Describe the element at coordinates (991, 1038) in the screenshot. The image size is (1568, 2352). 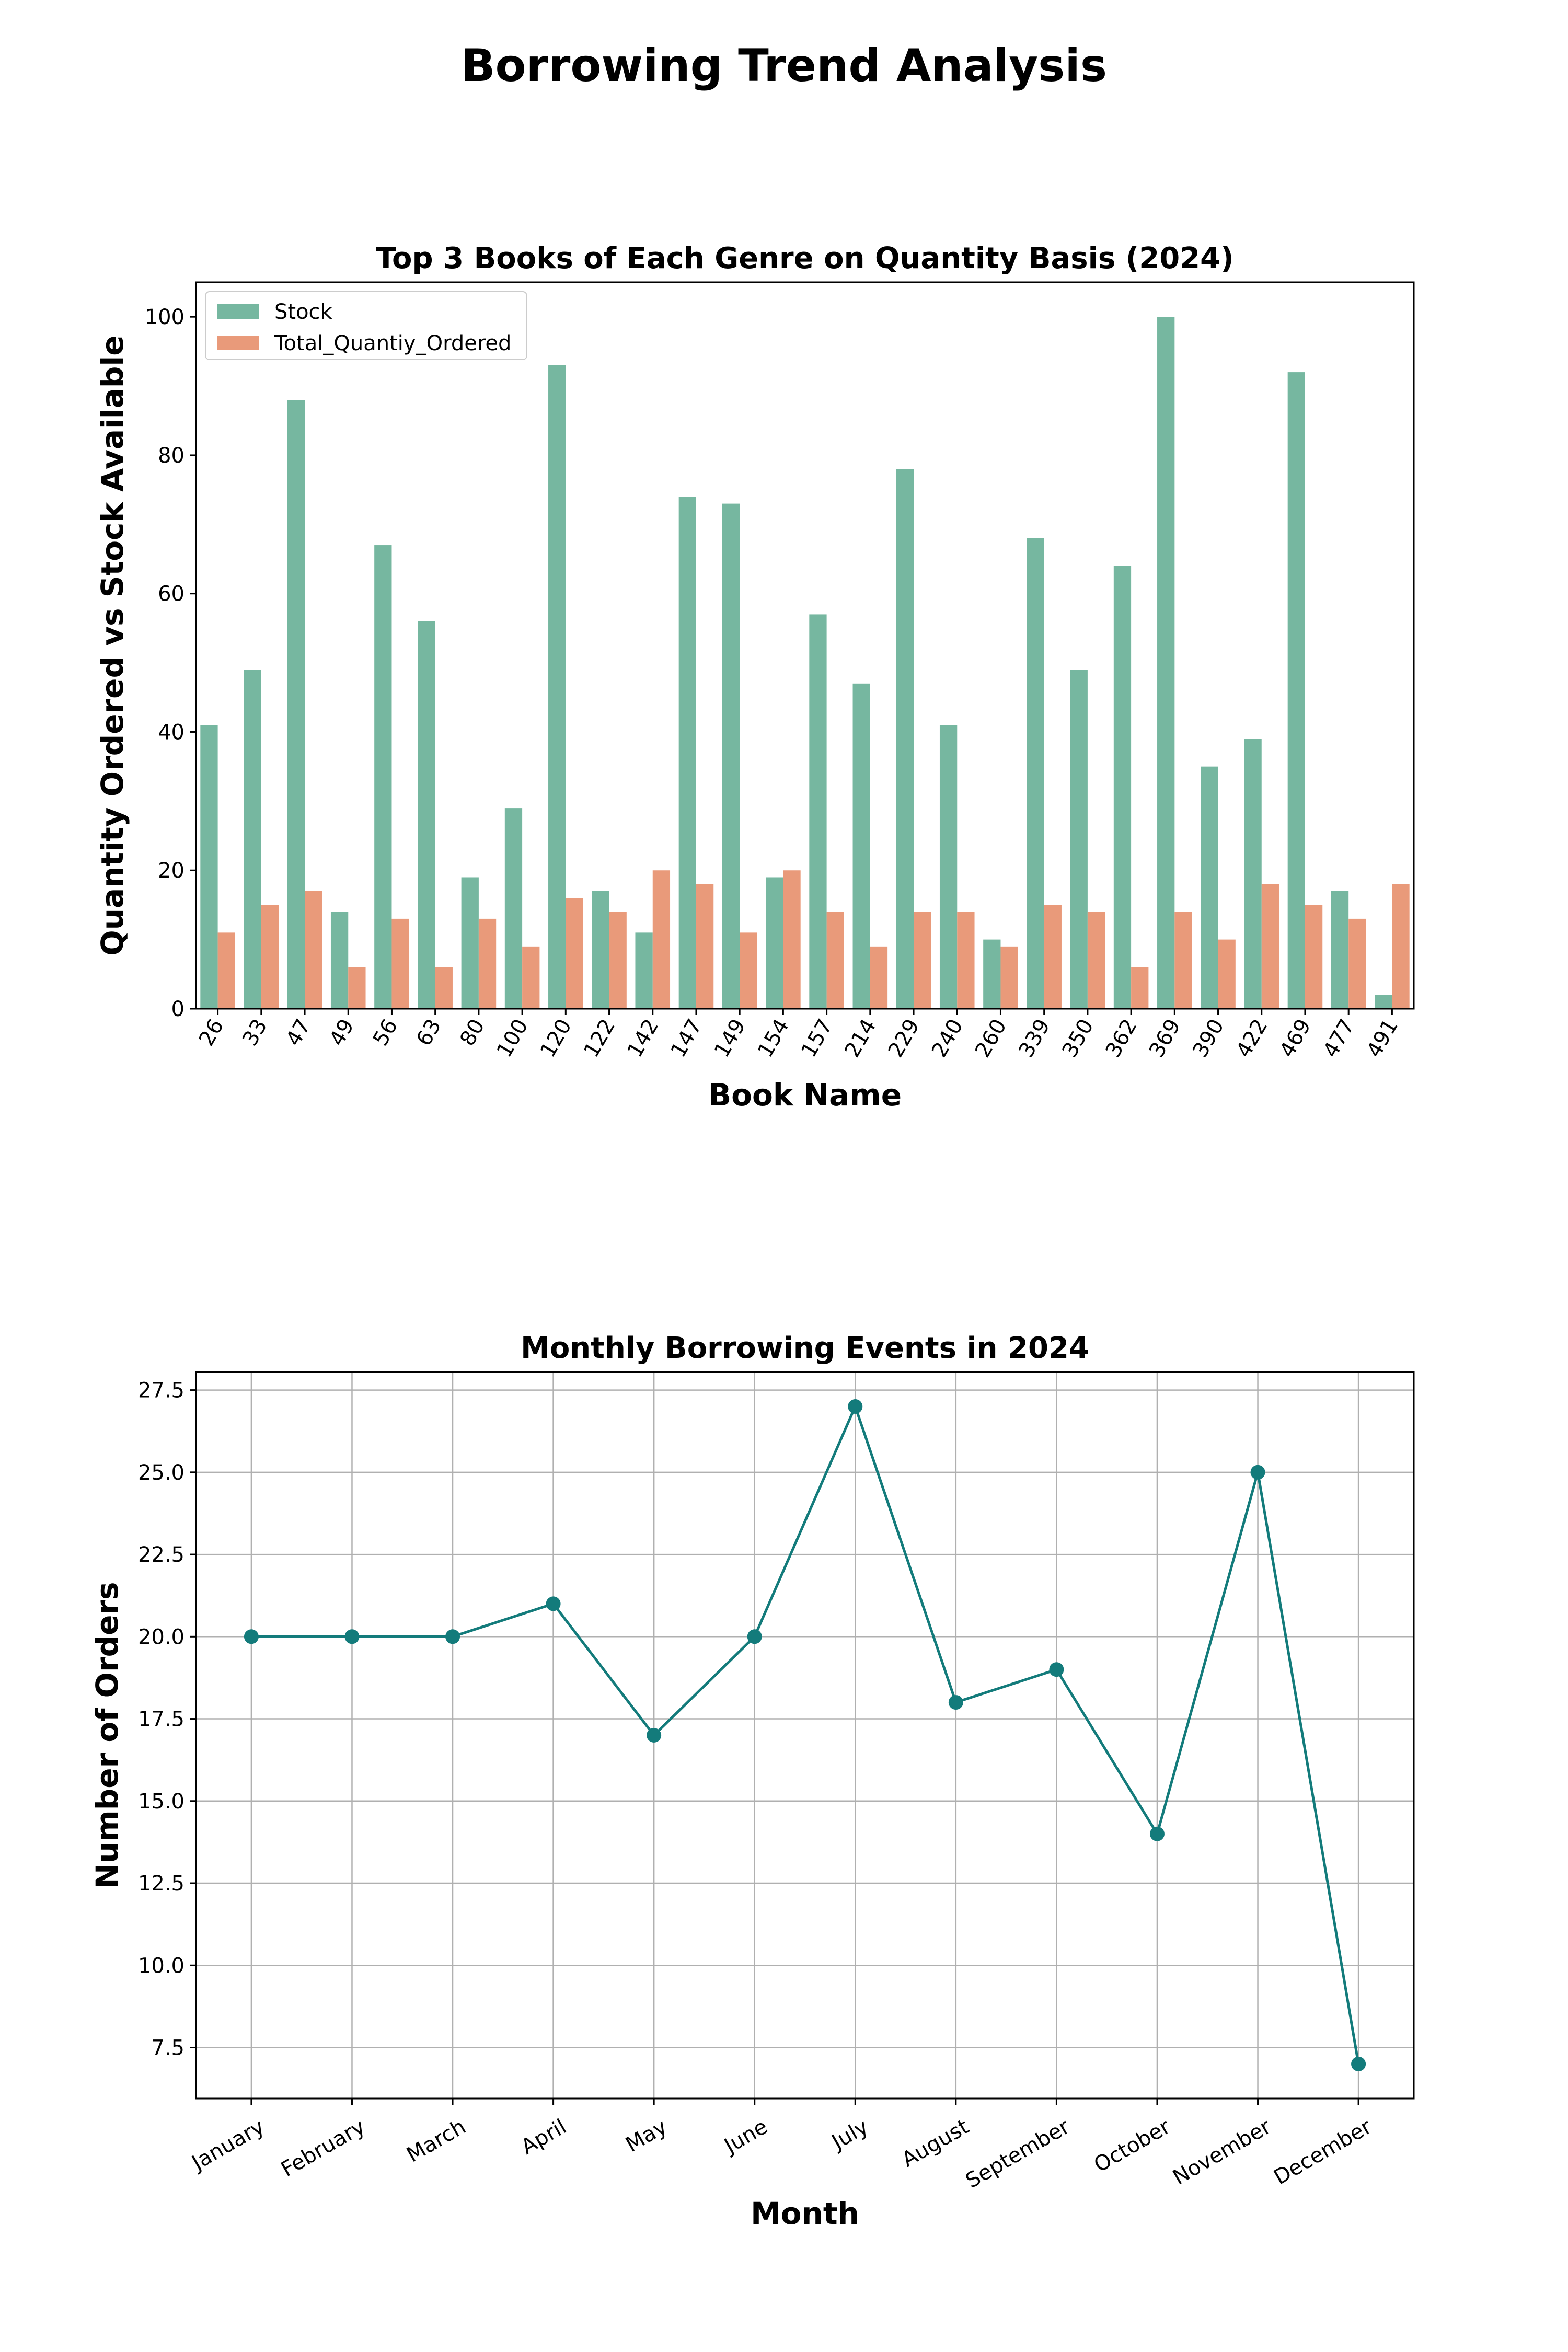
I see `x-tick-label: 260` at that location.